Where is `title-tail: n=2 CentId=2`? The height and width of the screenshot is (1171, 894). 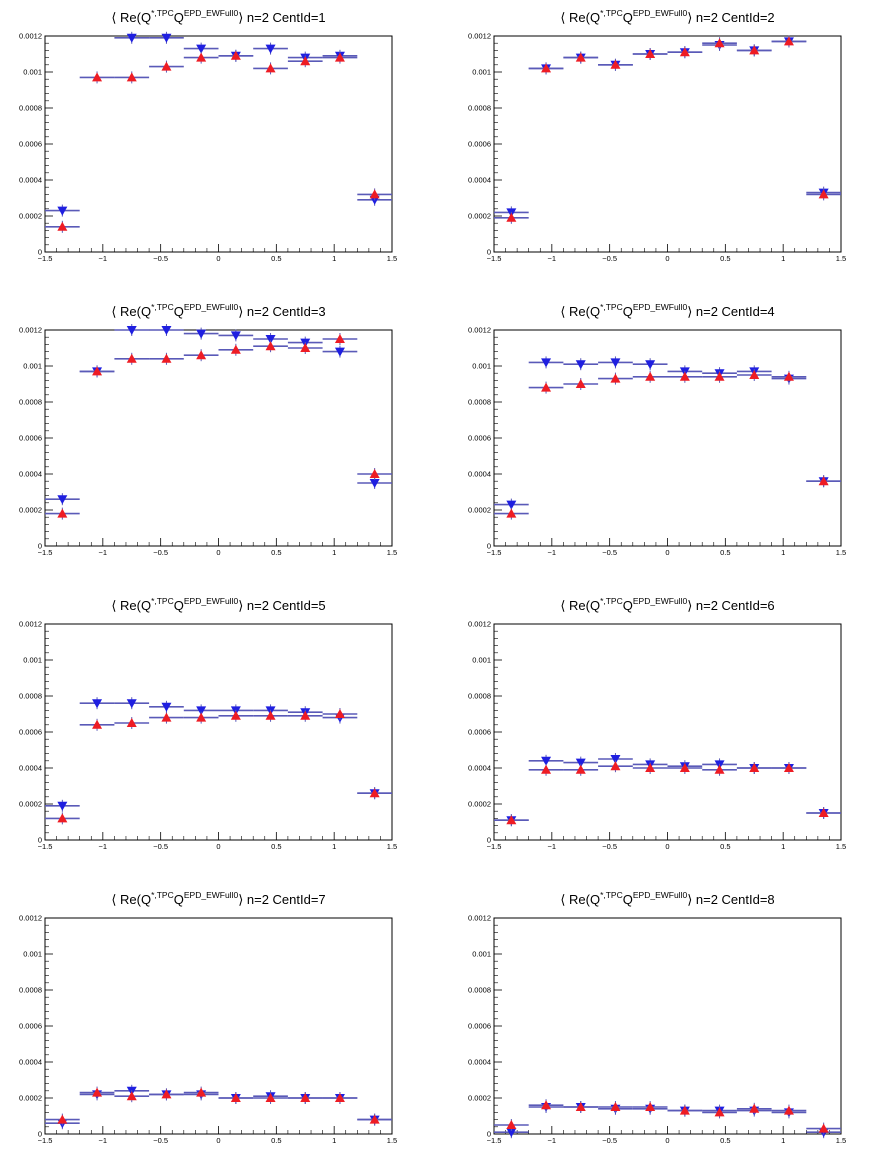
title-tail: n=2 CentId=2 is located at coordinates (733, 17).